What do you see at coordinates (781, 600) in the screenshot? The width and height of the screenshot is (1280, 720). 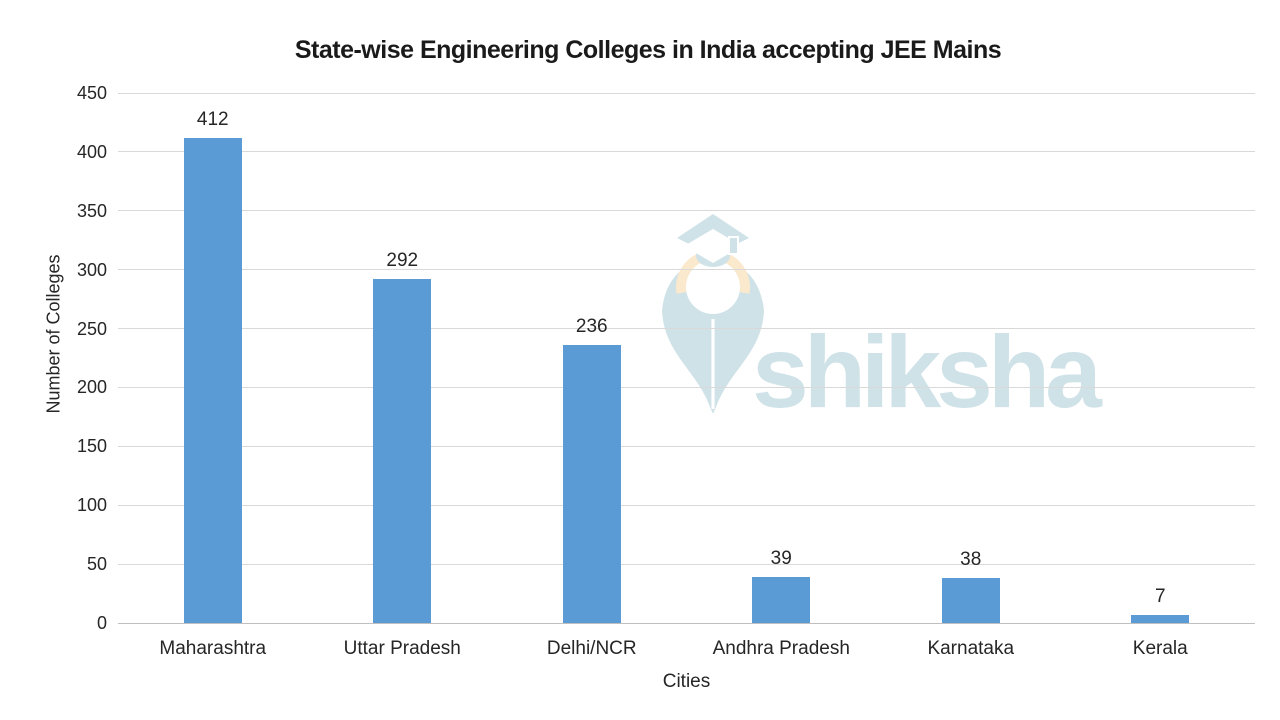 I see `bar-andhra-pradesh` at bounding box center [781, 600].